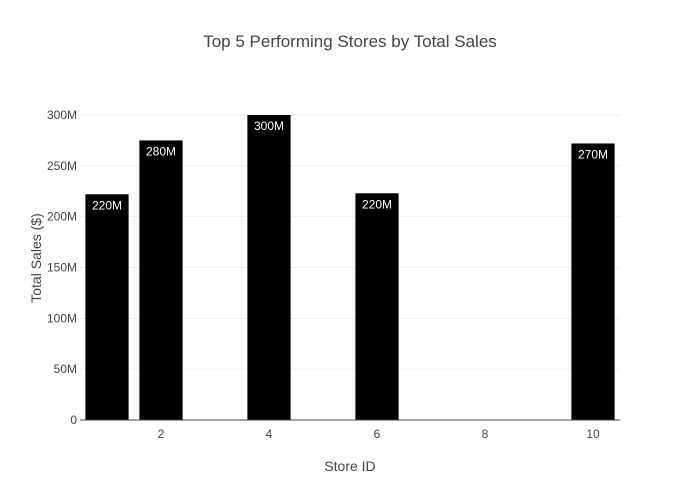  What do you see at coordinates (62, 166) in the screenshot?
I see `y-tick-label: 250M` at bounding box center [62, 166].